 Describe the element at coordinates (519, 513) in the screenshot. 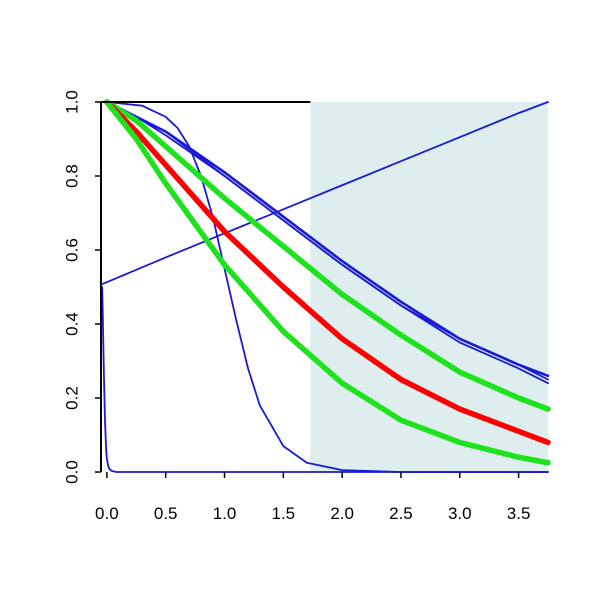

I see `x-tick-label: 3.5` at that location.